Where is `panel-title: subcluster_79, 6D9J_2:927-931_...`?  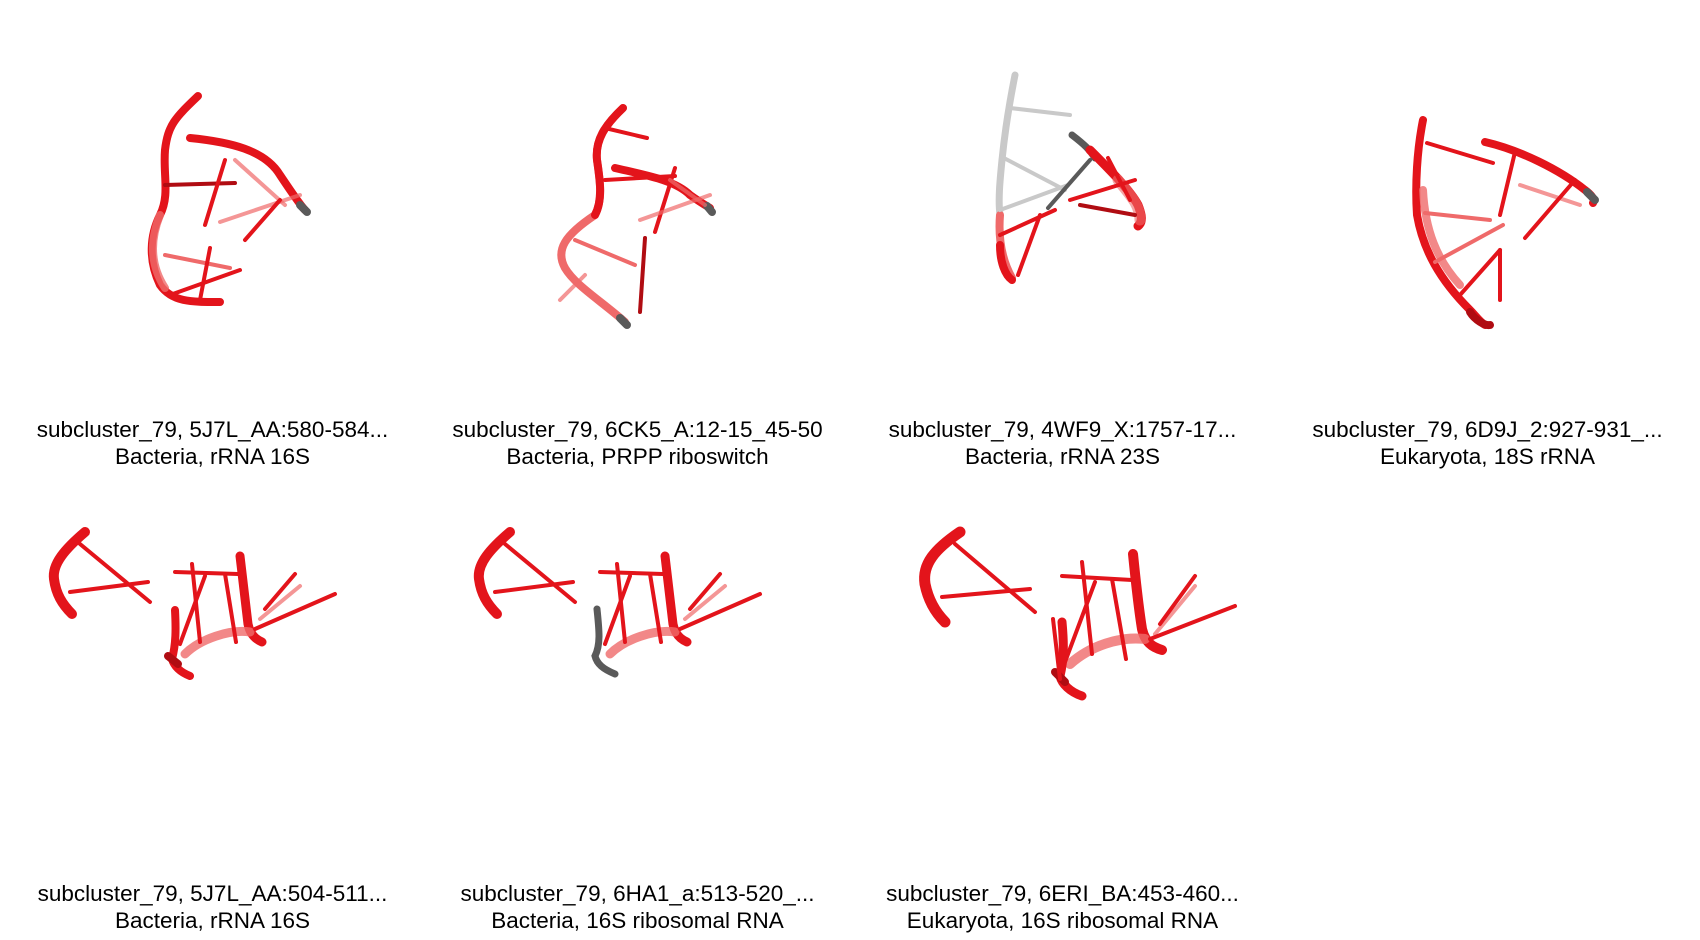
panel-title: subcluster_79, 6D9J_2:927-931_... is located at coordinates (1487, 429).